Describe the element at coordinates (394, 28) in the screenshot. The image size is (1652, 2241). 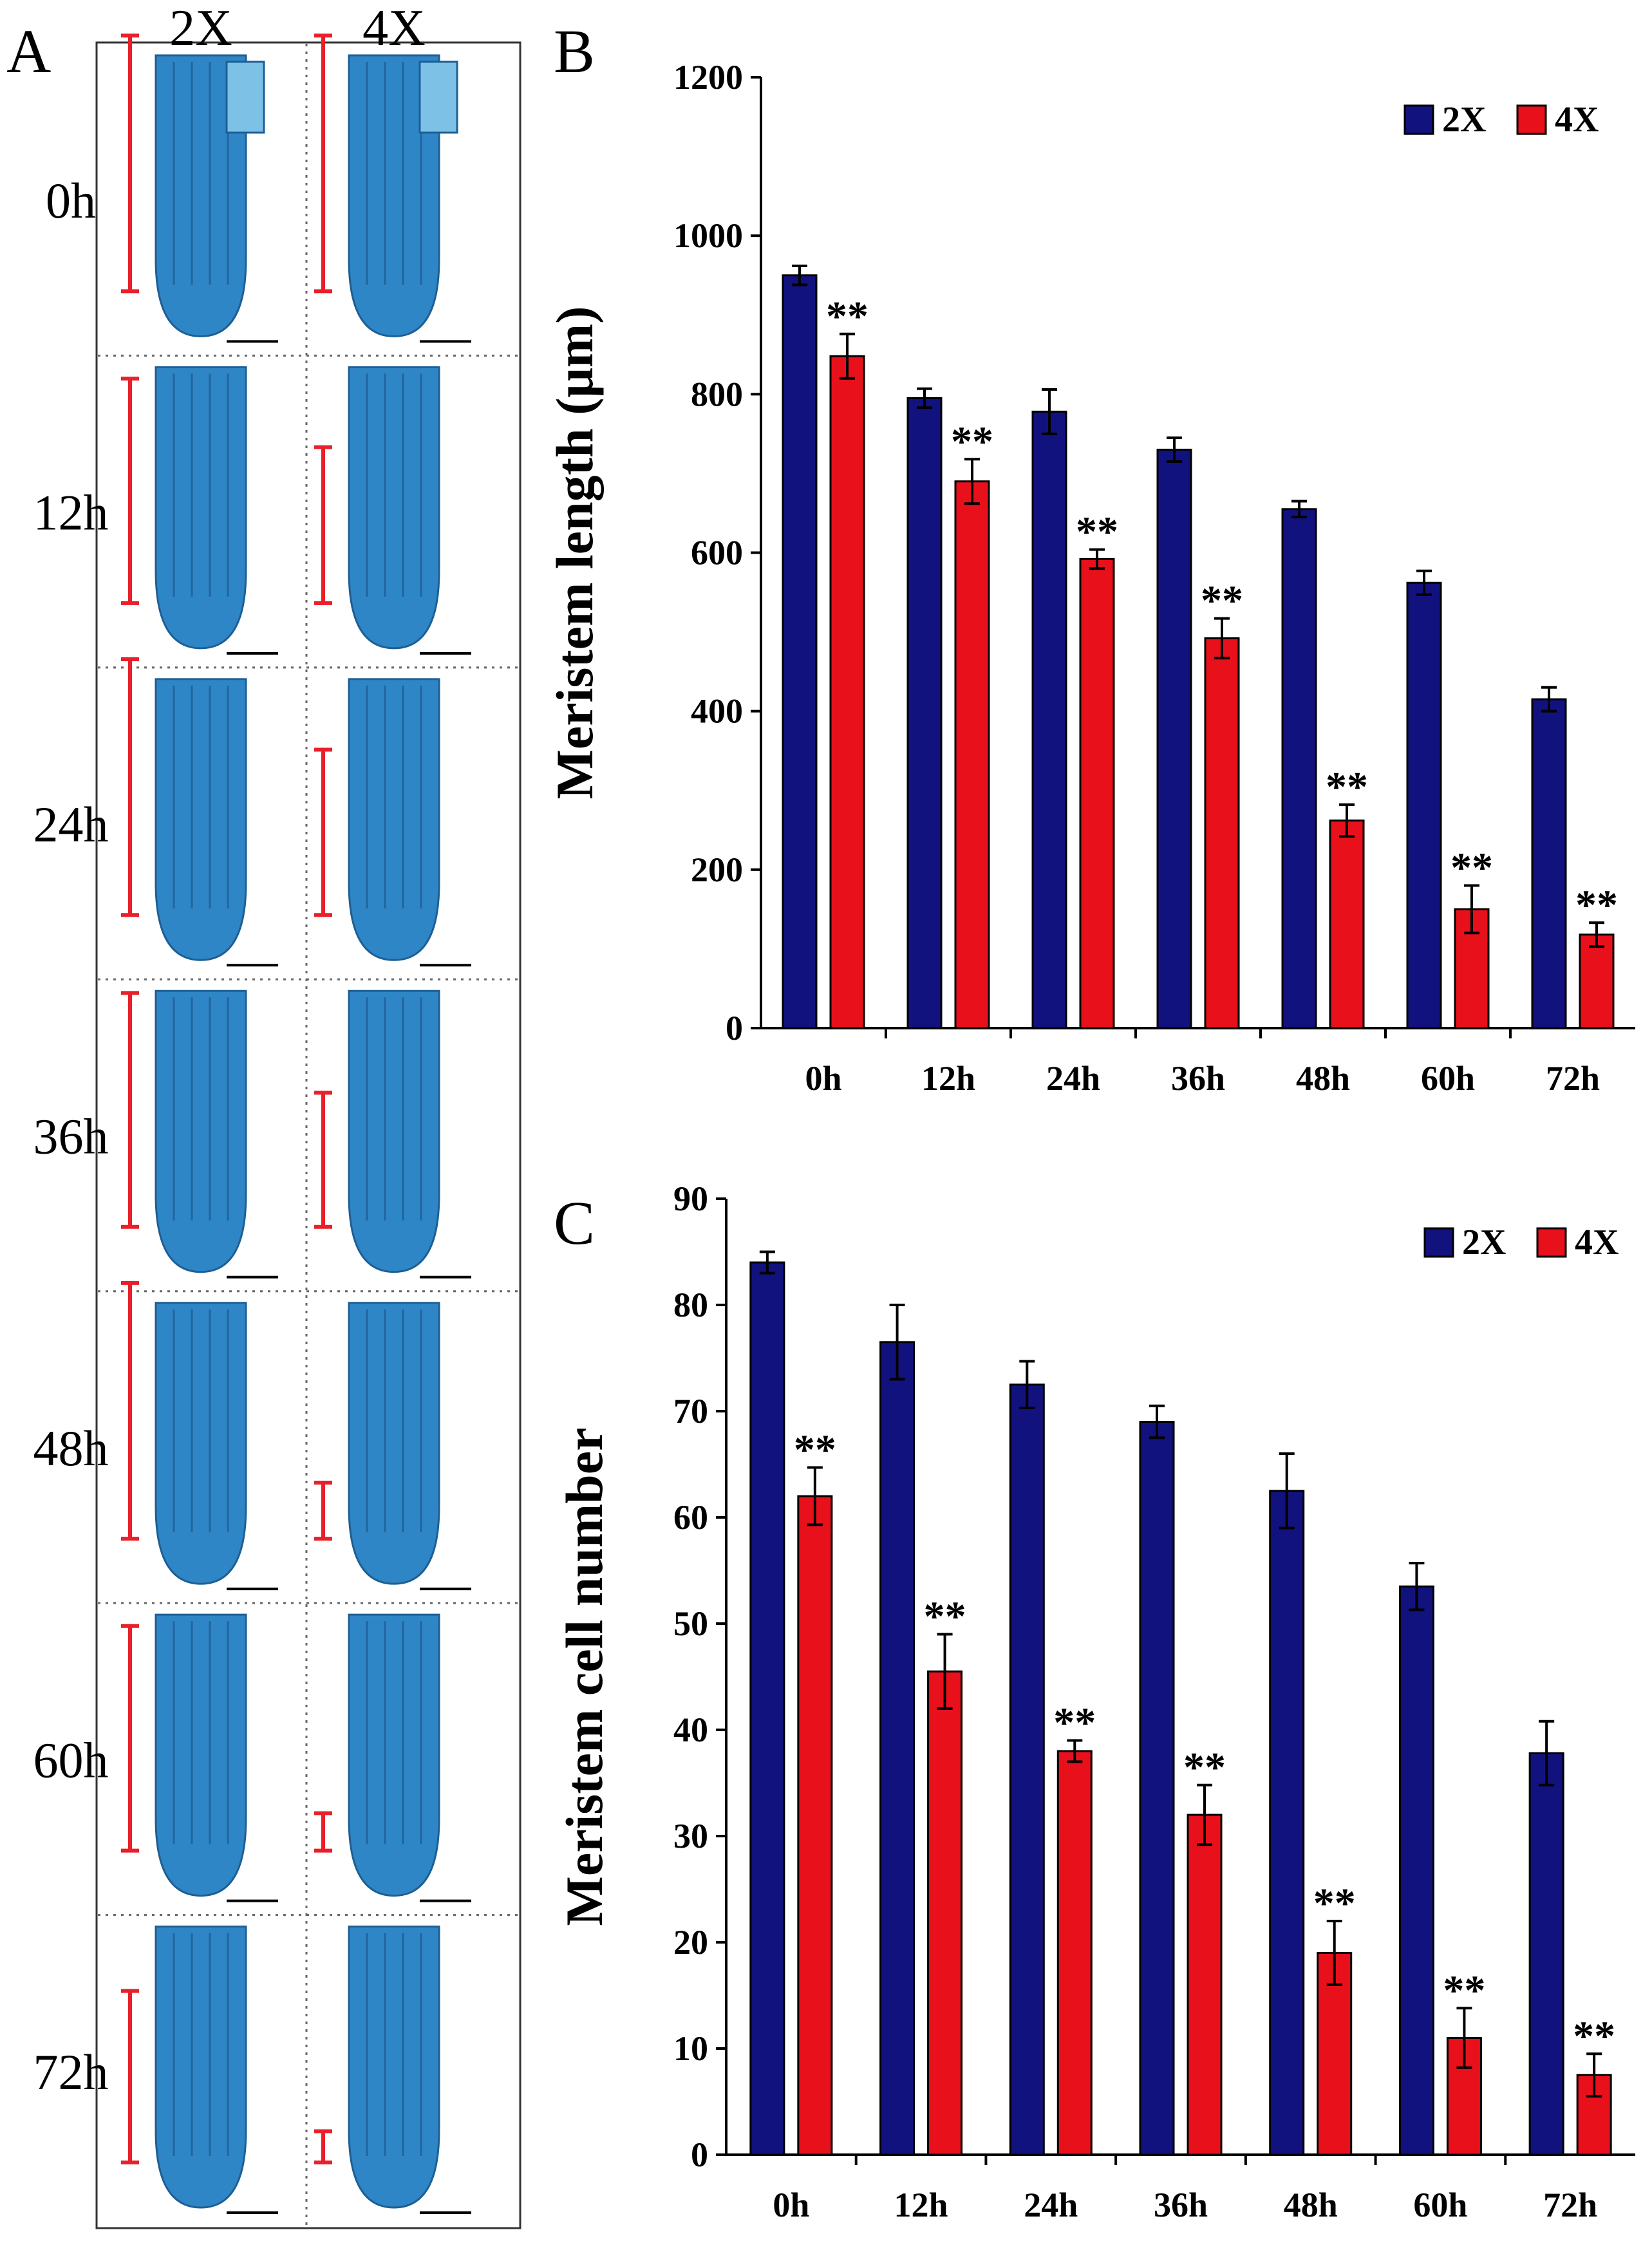
I see `column-head-4x: 4X` at that location.